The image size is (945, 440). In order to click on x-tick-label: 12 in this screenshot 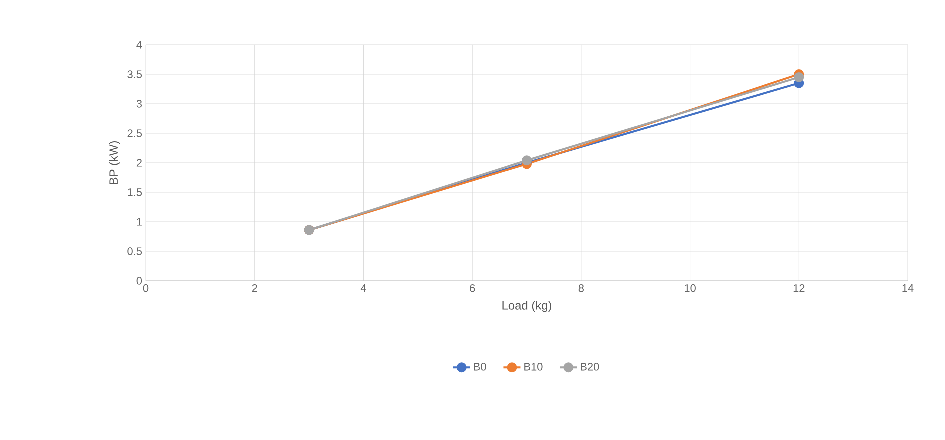, I will do `click(799, 288)`.